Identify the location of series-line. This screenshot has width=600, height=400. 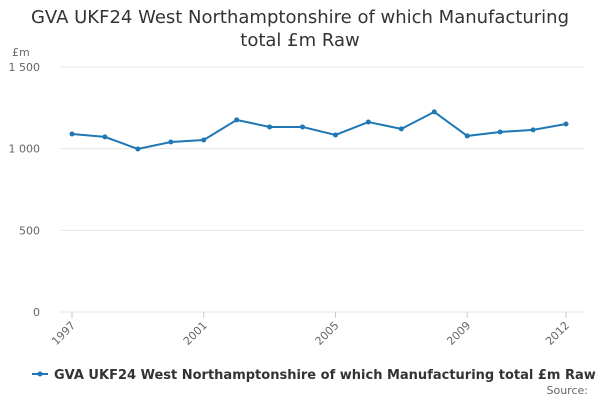
(319, 130).